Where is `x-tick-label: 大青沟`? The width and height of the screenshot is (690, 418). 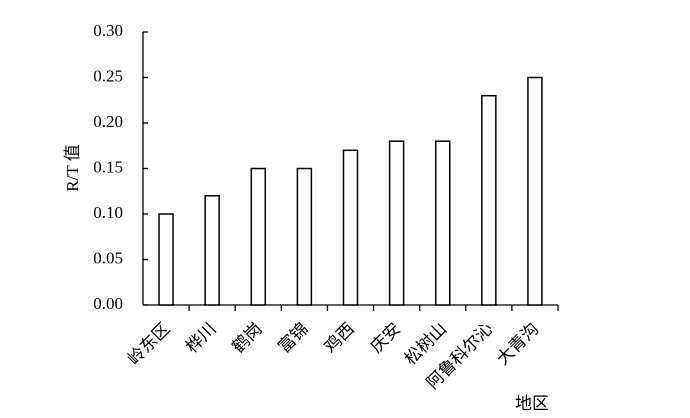 x-tick-label: 大青沟 is located at coordinates (517, 343).